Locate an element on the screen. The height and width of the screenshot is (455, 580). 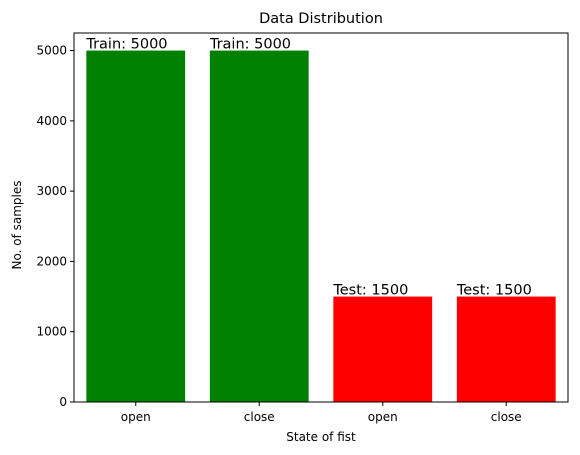
y-tick-label: 5000 is located at coordinates (51, 51).